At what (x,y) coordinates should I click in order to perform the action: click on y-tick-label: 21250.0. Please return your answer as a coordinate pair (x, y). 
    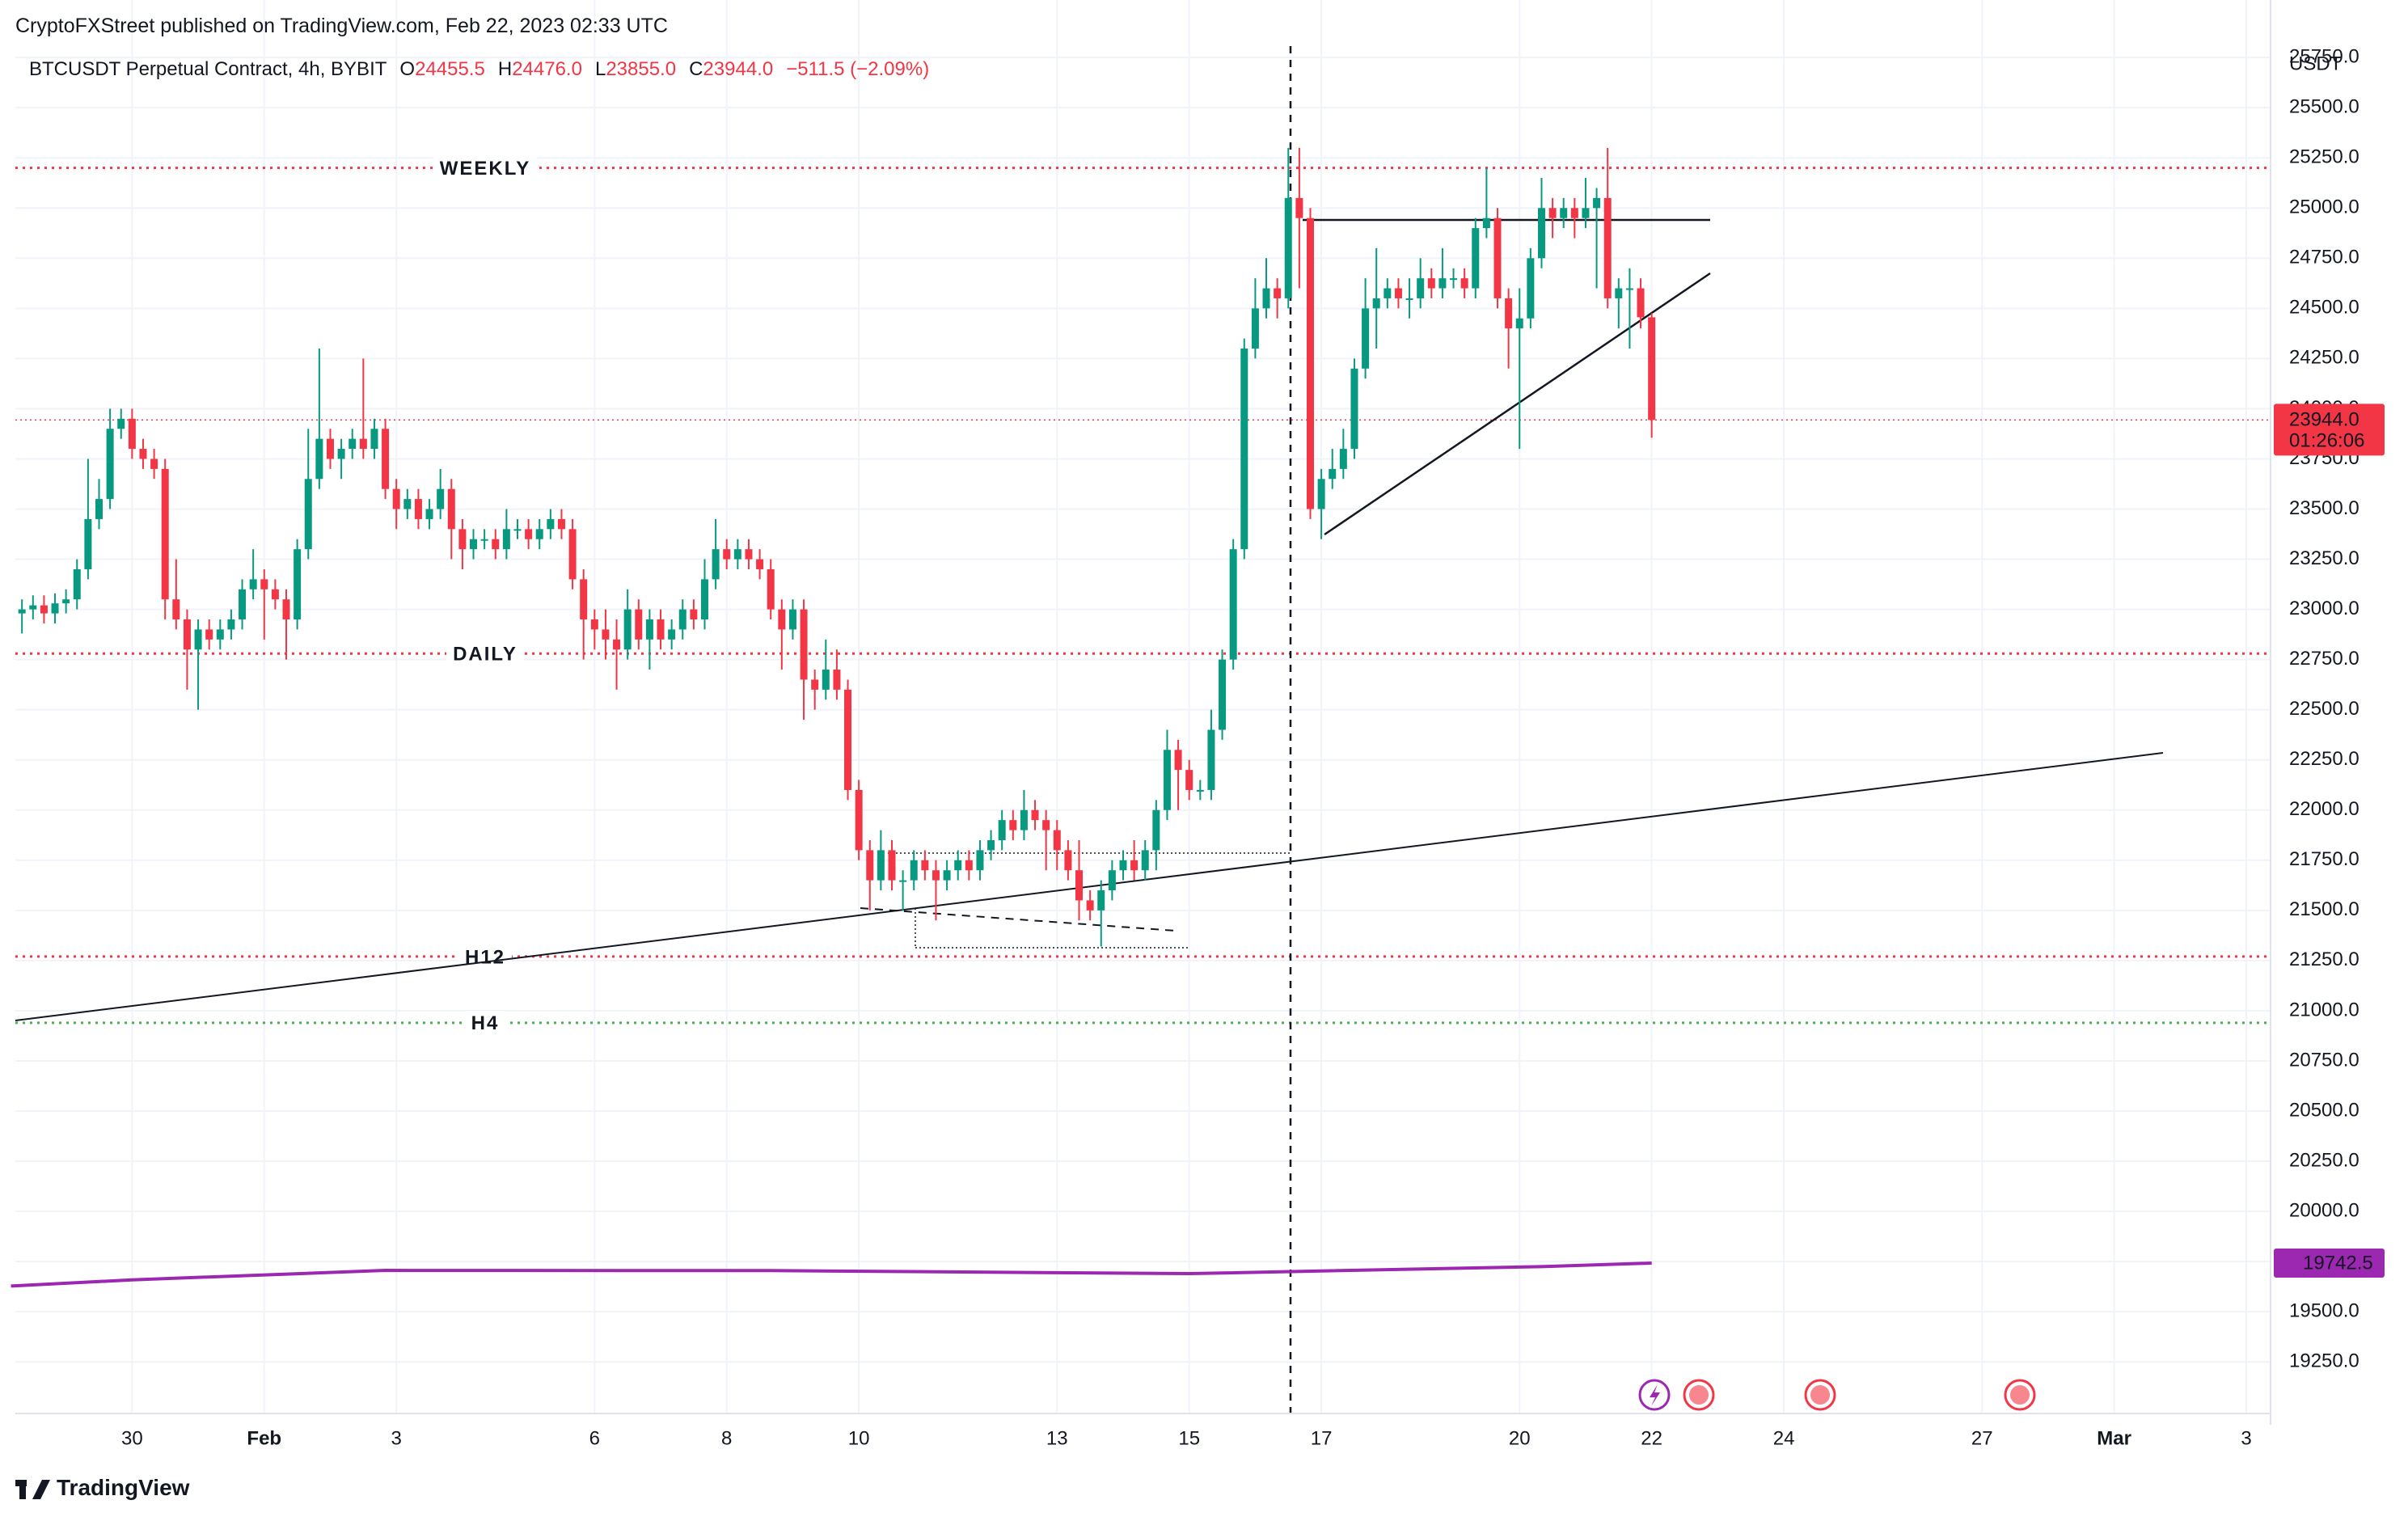
    Looking at the image, I should click on (2324, 959).